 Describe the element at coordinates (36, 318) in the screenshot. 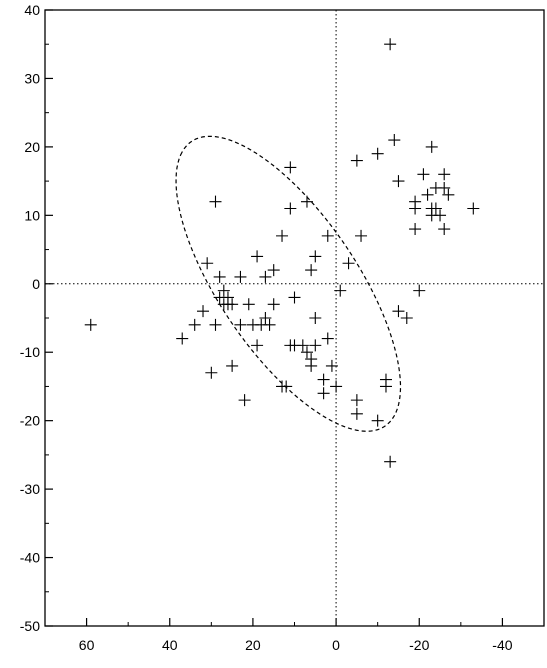

I see `y-axis: 40 30 20 10 0 -10 -20 -30 -40 -50` at that location.